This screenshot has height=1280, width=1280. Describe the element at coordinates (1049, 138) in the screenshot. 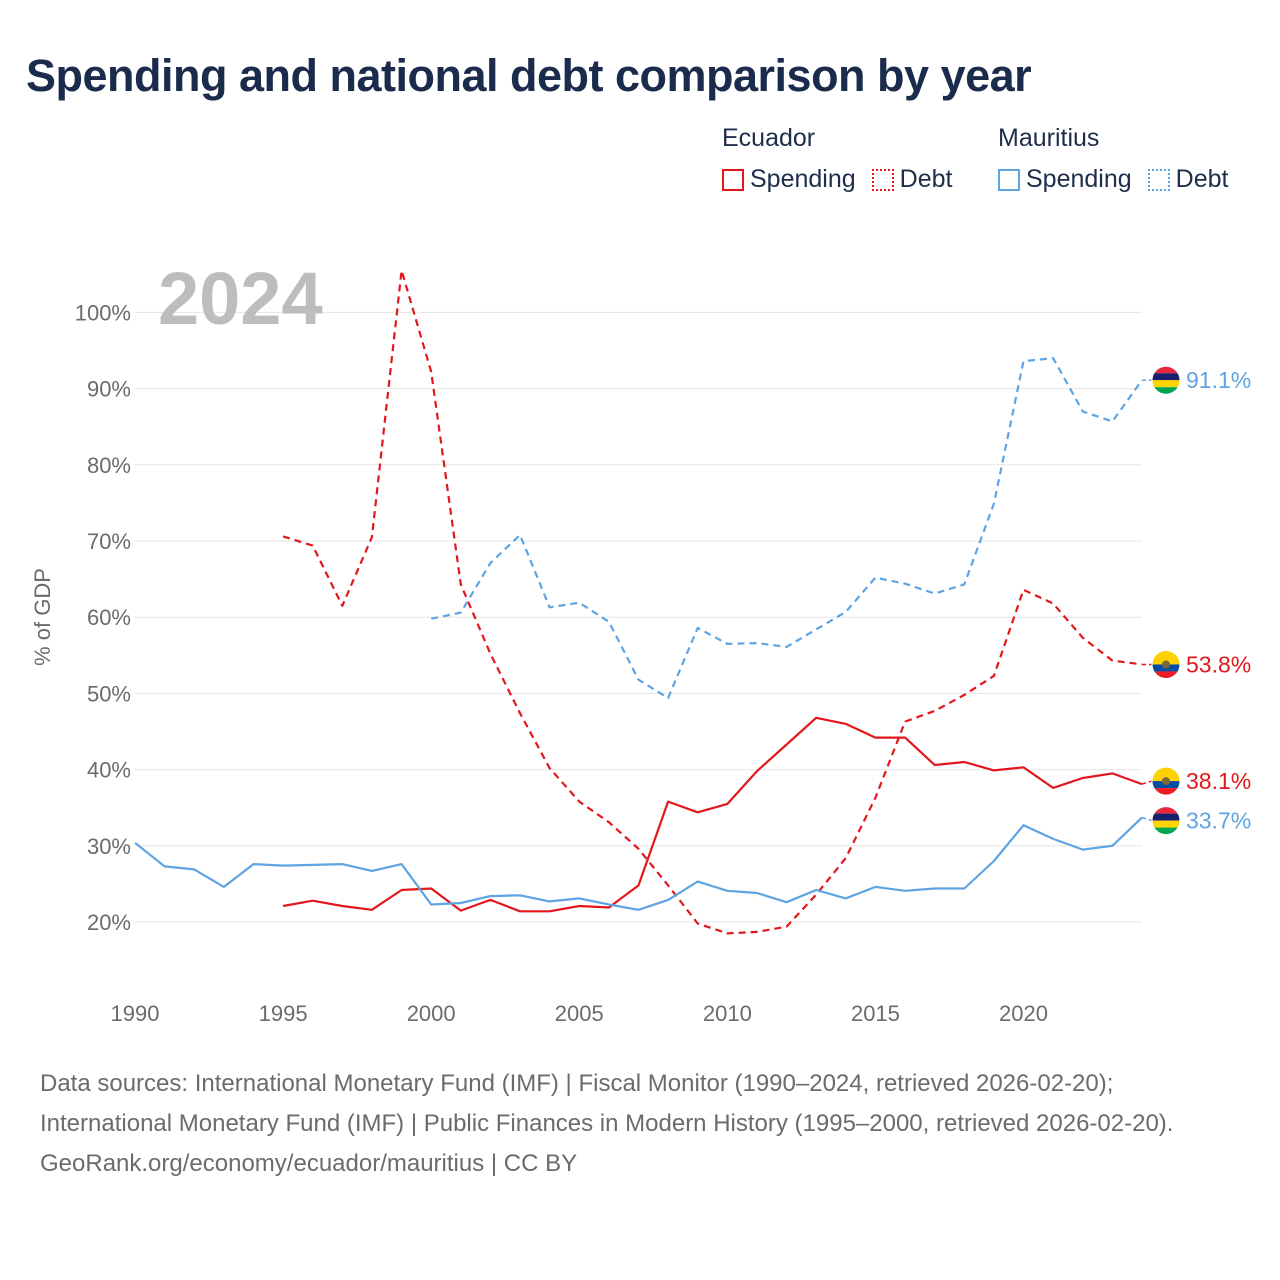

I see `legend-mauritius-title: Mauritius` at that location.